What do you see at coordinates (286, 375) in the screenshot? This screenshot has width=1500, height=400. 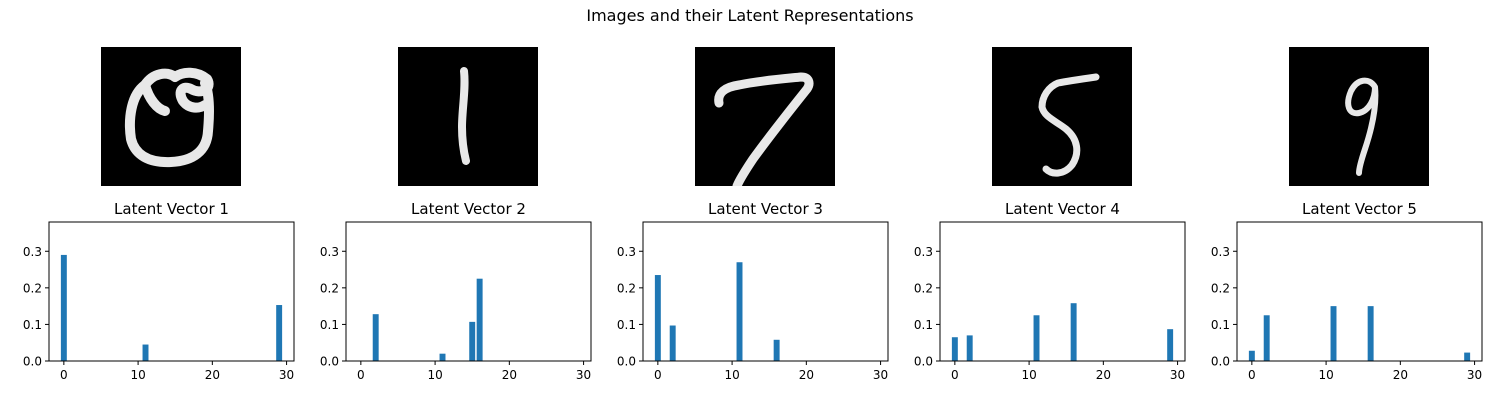 I see `chart-1-xtick-label: 30` at bounding box center [286, 375].